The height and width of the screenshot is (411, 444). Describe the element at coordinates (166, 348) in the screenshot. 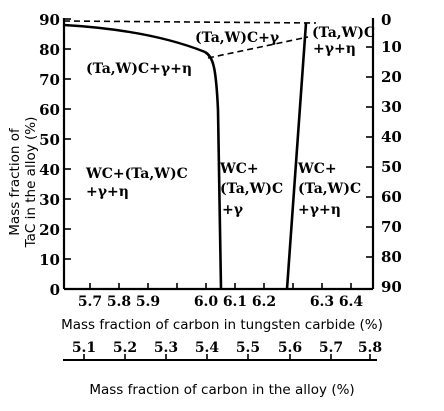

I see `secondary-tick-5.3: 5.3` at that location.